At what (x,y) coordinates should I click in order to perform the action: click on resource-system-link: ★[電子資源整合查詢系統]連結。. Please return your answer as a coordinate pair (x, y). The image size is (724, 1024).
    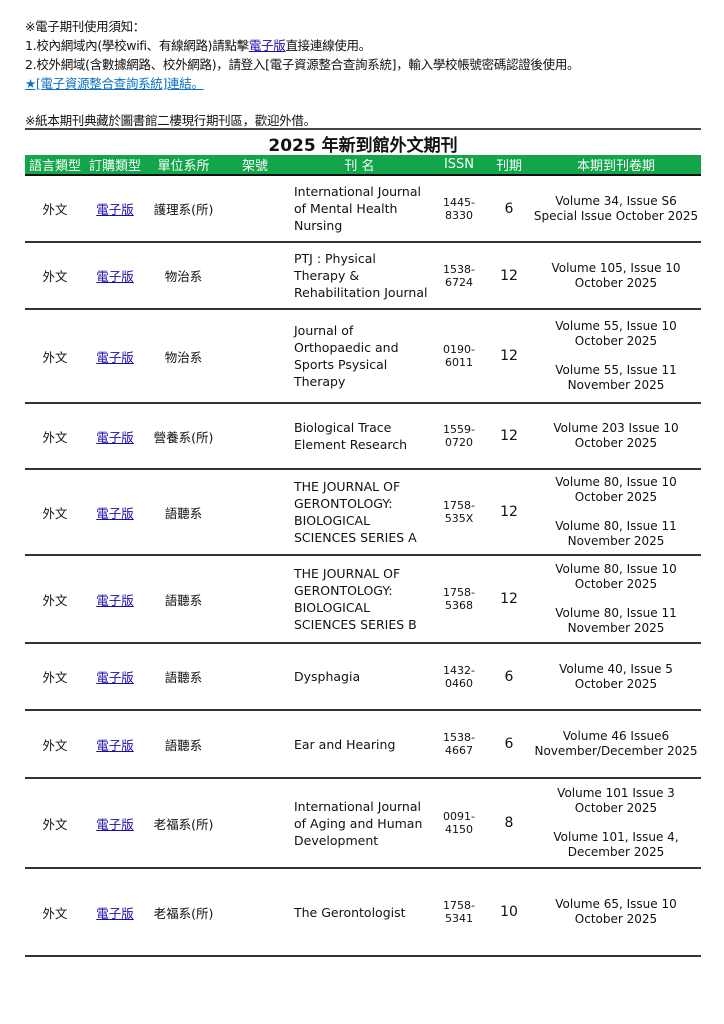
    Looking at the image, I should click on (114, 83).